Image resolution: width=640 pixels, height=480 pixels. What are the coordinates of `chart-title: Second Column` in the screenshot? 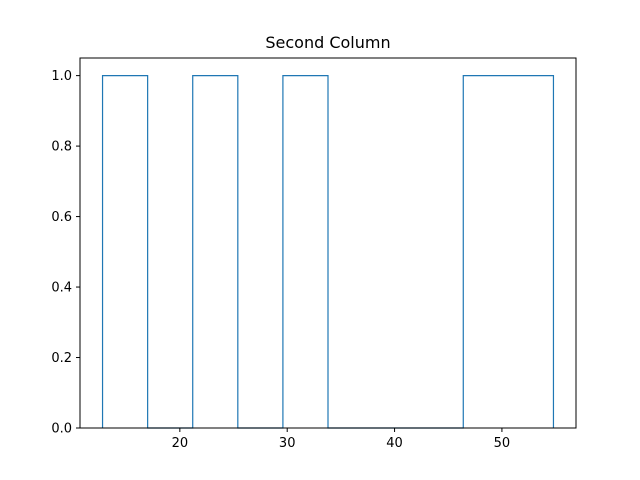 It's located at (327, 42).